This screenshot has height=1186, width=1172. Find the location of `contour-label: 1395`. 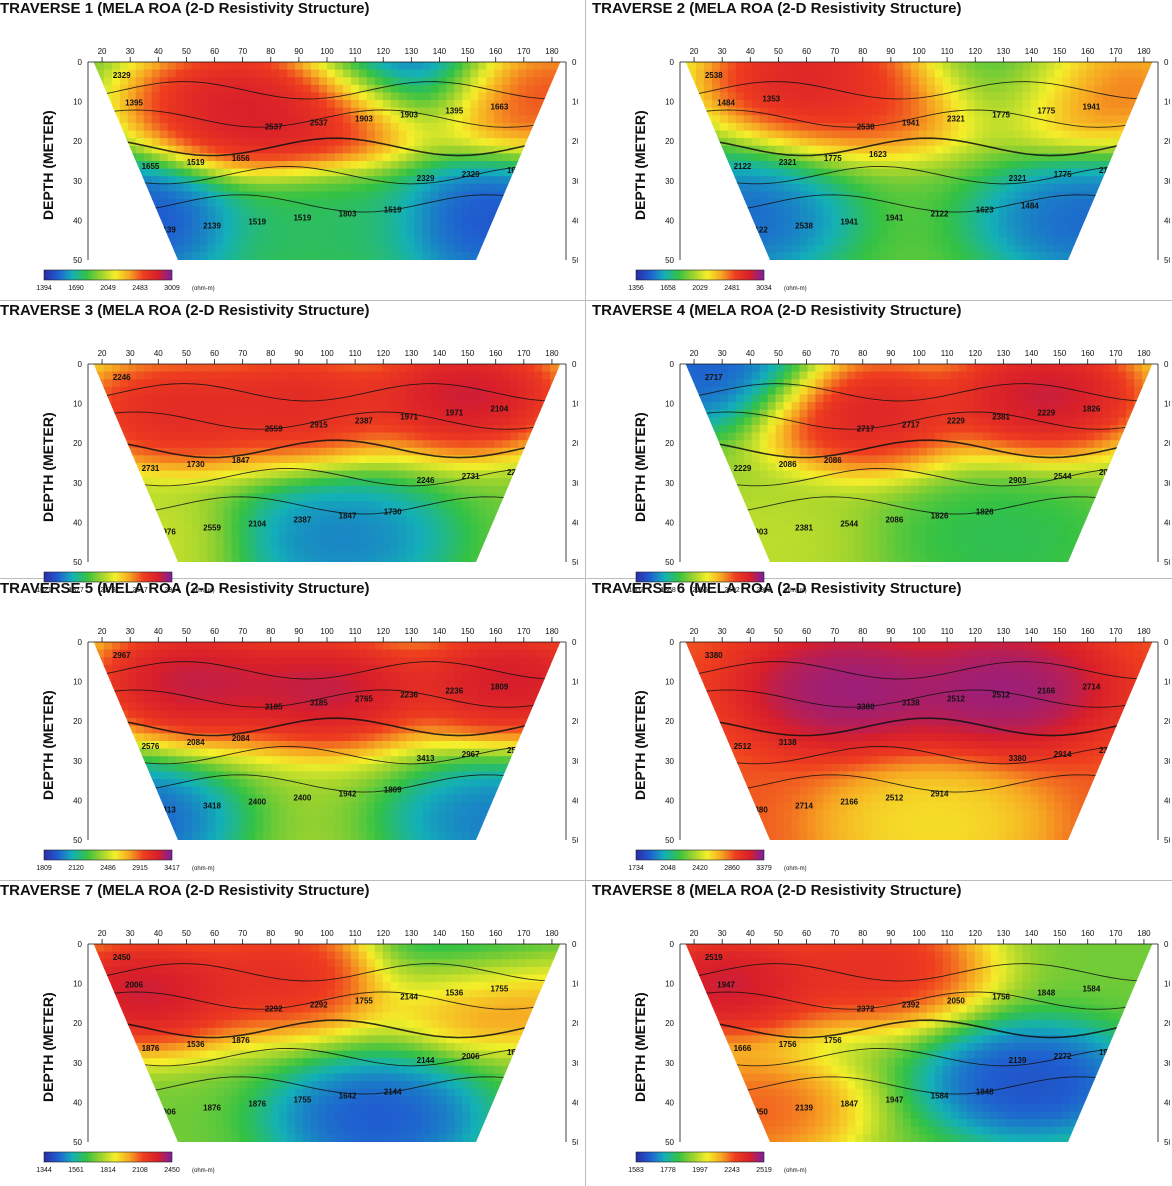

contour-label: 1395 is located at coordinates (134, 103).